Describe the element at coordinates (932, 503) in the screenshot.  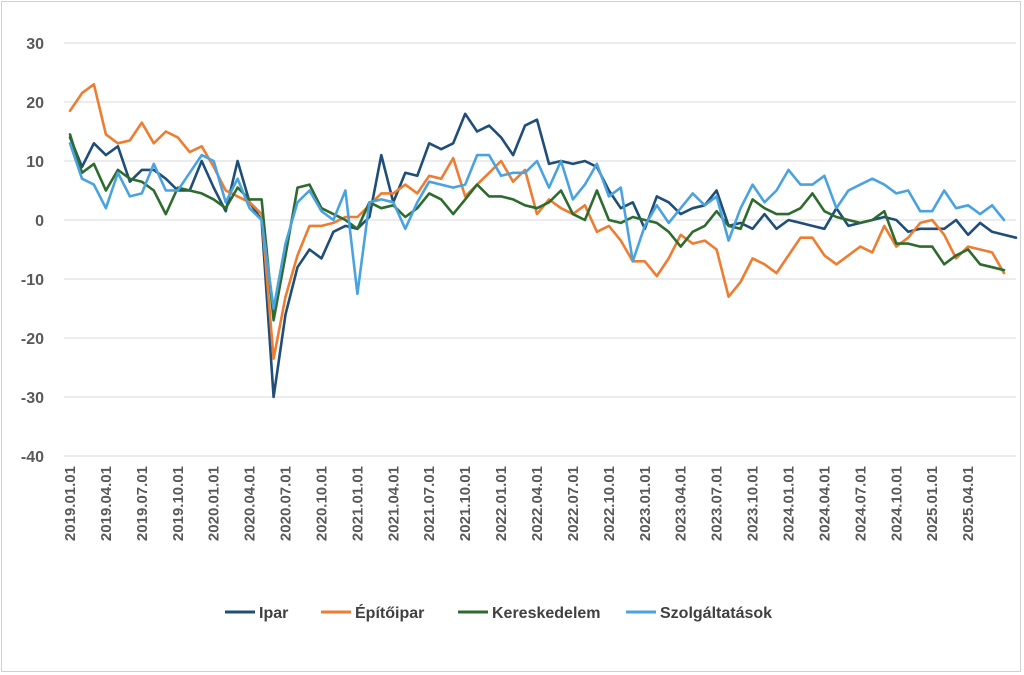
I see `x-tick-label: 2025.01.01` at that location.